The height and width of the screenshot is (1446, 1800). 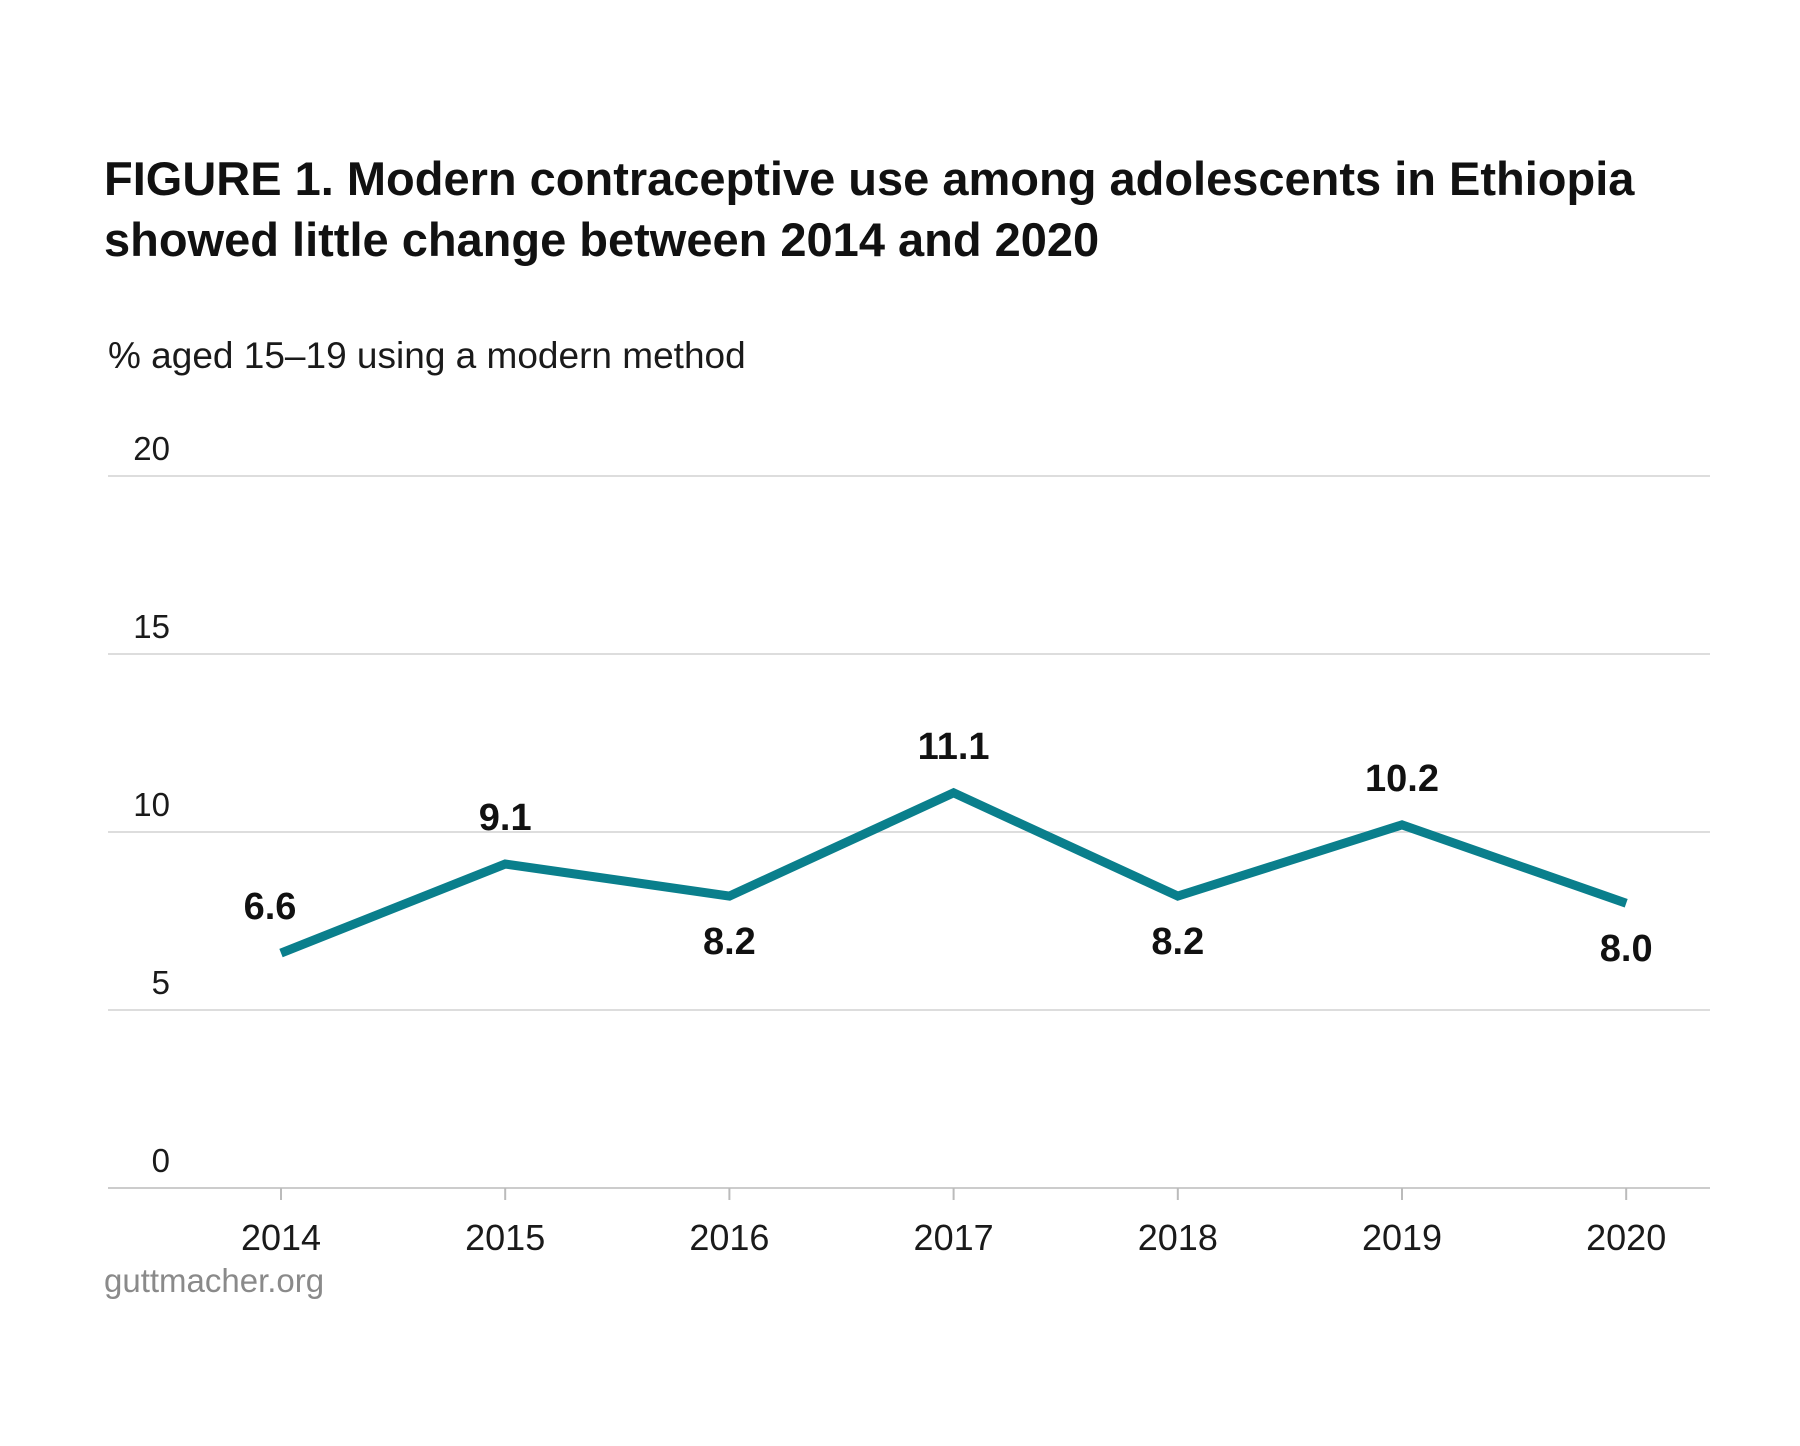 What do you see at coordinates (1402, 779) in the screenshot?
I see `data-label-2019: 10.2` at bounding box center [1402, 779].